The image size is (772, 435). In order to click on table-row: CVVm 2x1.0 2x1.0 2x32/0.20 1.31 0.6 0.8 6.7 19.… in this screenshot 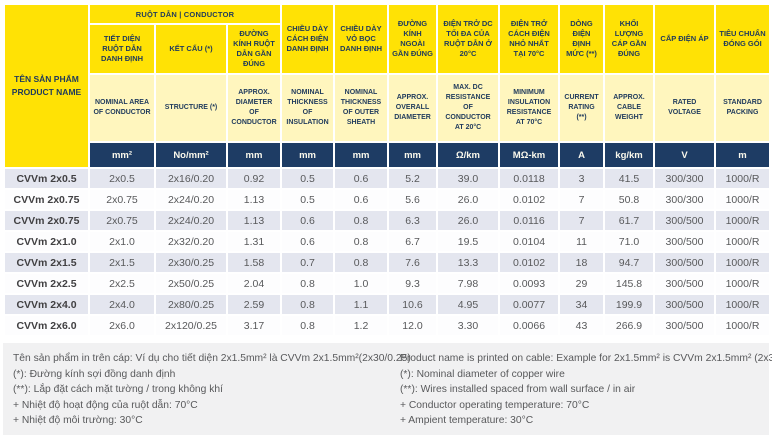, I will do `click(387, 241)`.